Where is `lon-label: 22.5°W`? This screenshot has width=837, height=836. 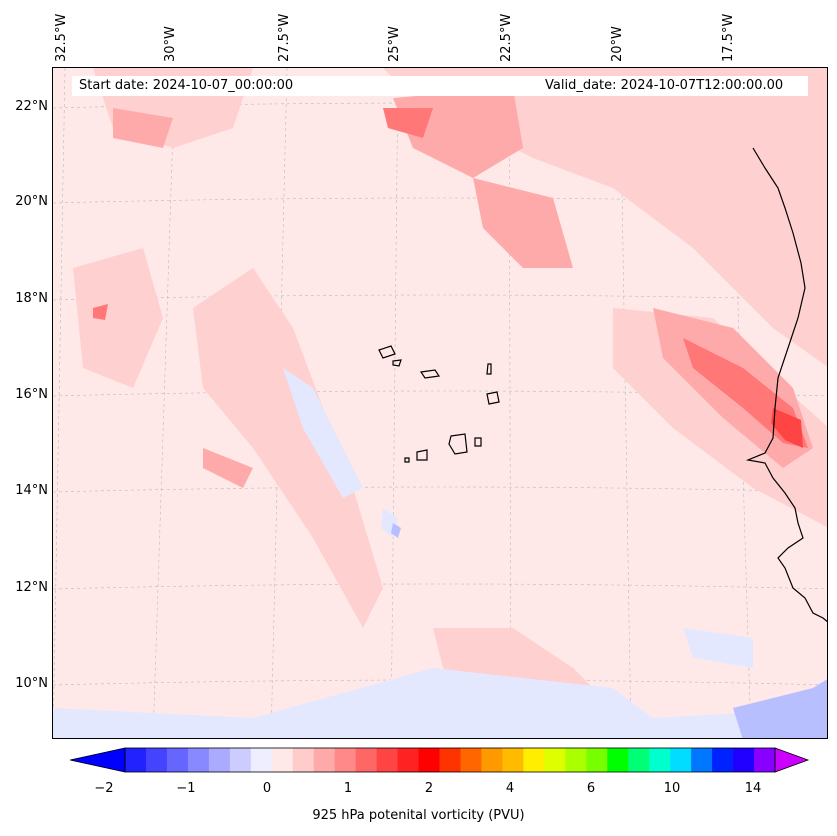
lon-label: 22.5°W is located at coordinates (506, 37).